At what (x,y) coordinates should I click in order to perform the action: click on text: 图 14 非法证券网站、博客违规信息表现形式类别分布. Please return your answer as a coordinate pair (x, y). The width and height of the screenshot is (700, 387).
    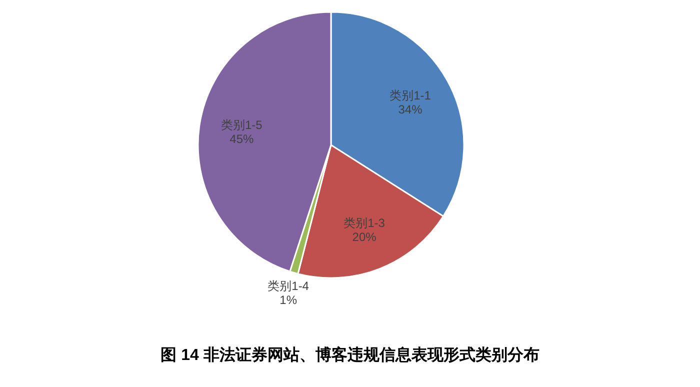
    Looking at the image, I should click on (350, 354).